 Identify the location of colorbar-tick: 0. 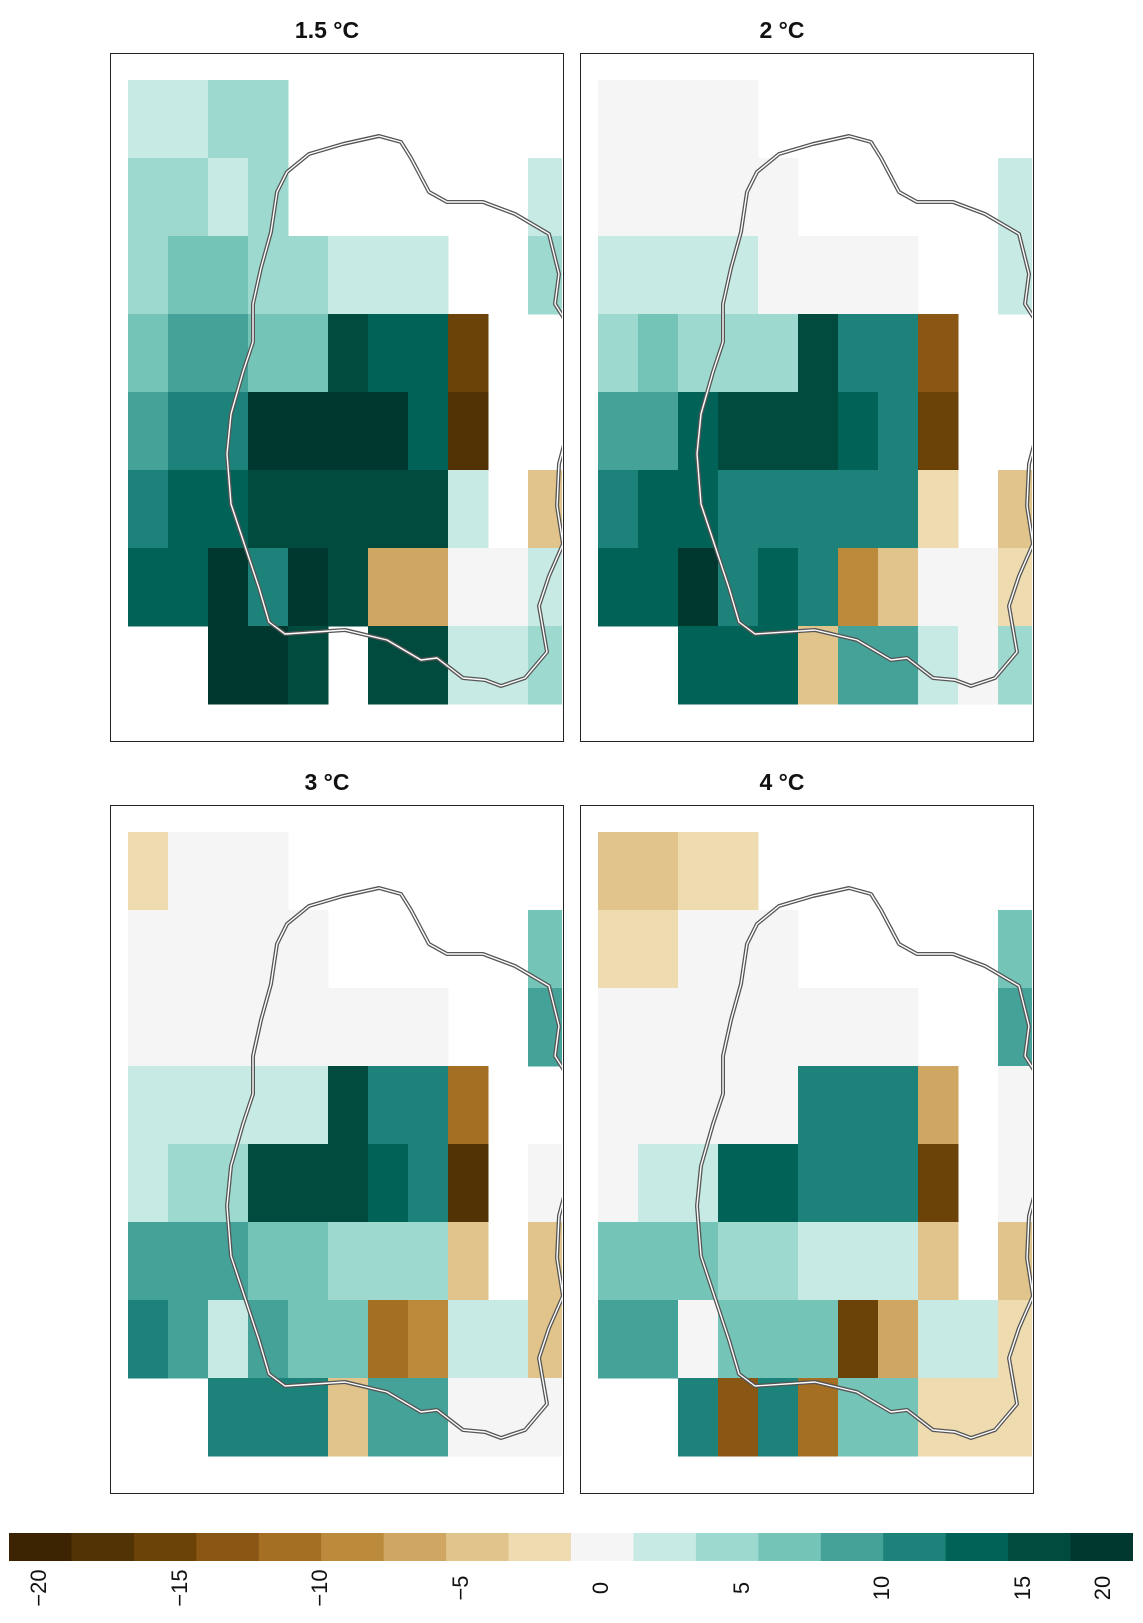
(600, 1588).